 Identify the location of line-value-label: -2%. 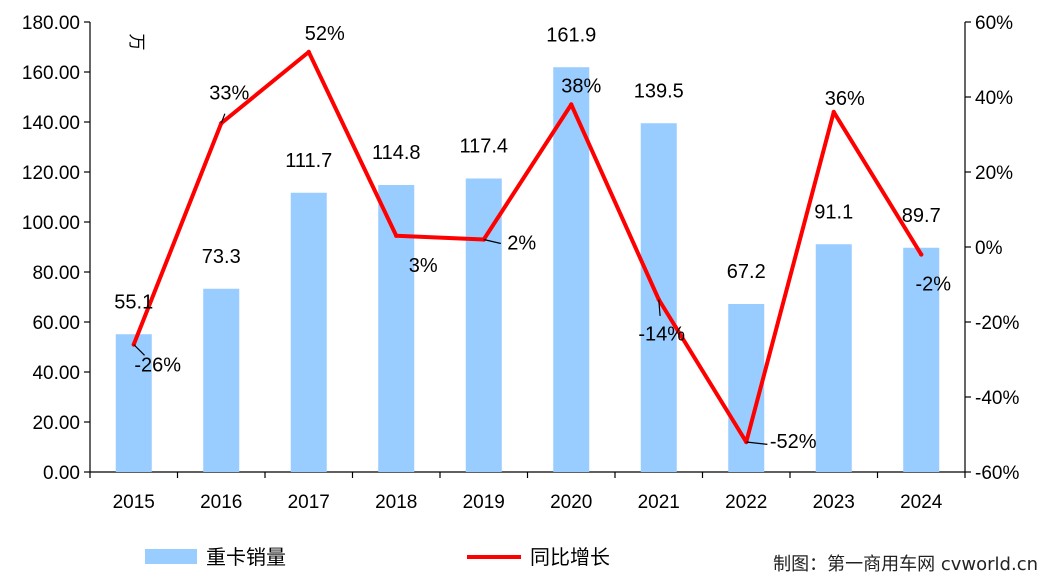
(933, 285).